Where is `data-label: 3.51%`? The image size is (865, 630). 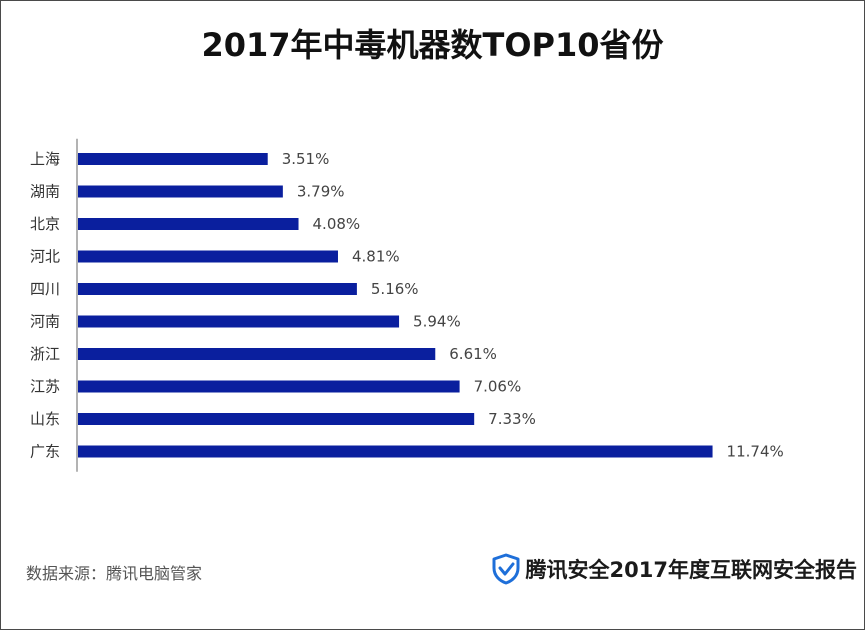 data-label: 3.51% is located at coordinates (306, 159).